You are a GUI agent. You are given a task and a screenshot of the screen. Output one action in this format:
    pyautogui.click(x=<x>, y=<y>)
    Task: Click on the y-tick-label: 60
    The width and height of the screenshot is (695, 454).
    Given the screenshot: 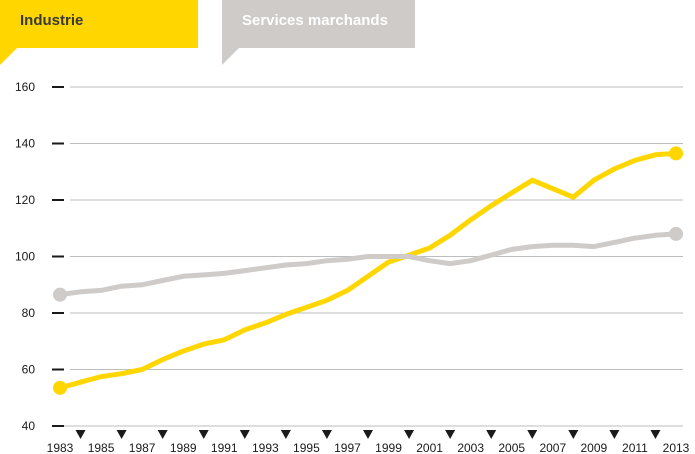 What is the action you would take?
    pyautogui.click(x=29, y=370)
    